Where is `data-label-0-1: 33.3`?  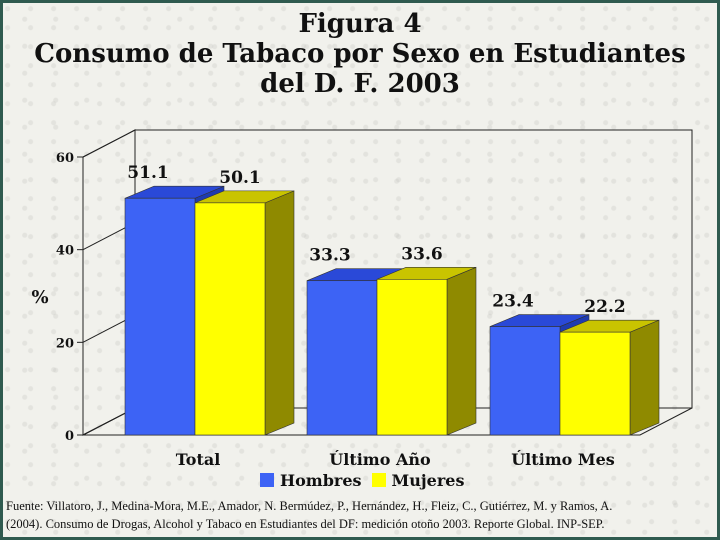
data-label-0-1: 33.3 is located at coordinates (329, 256).